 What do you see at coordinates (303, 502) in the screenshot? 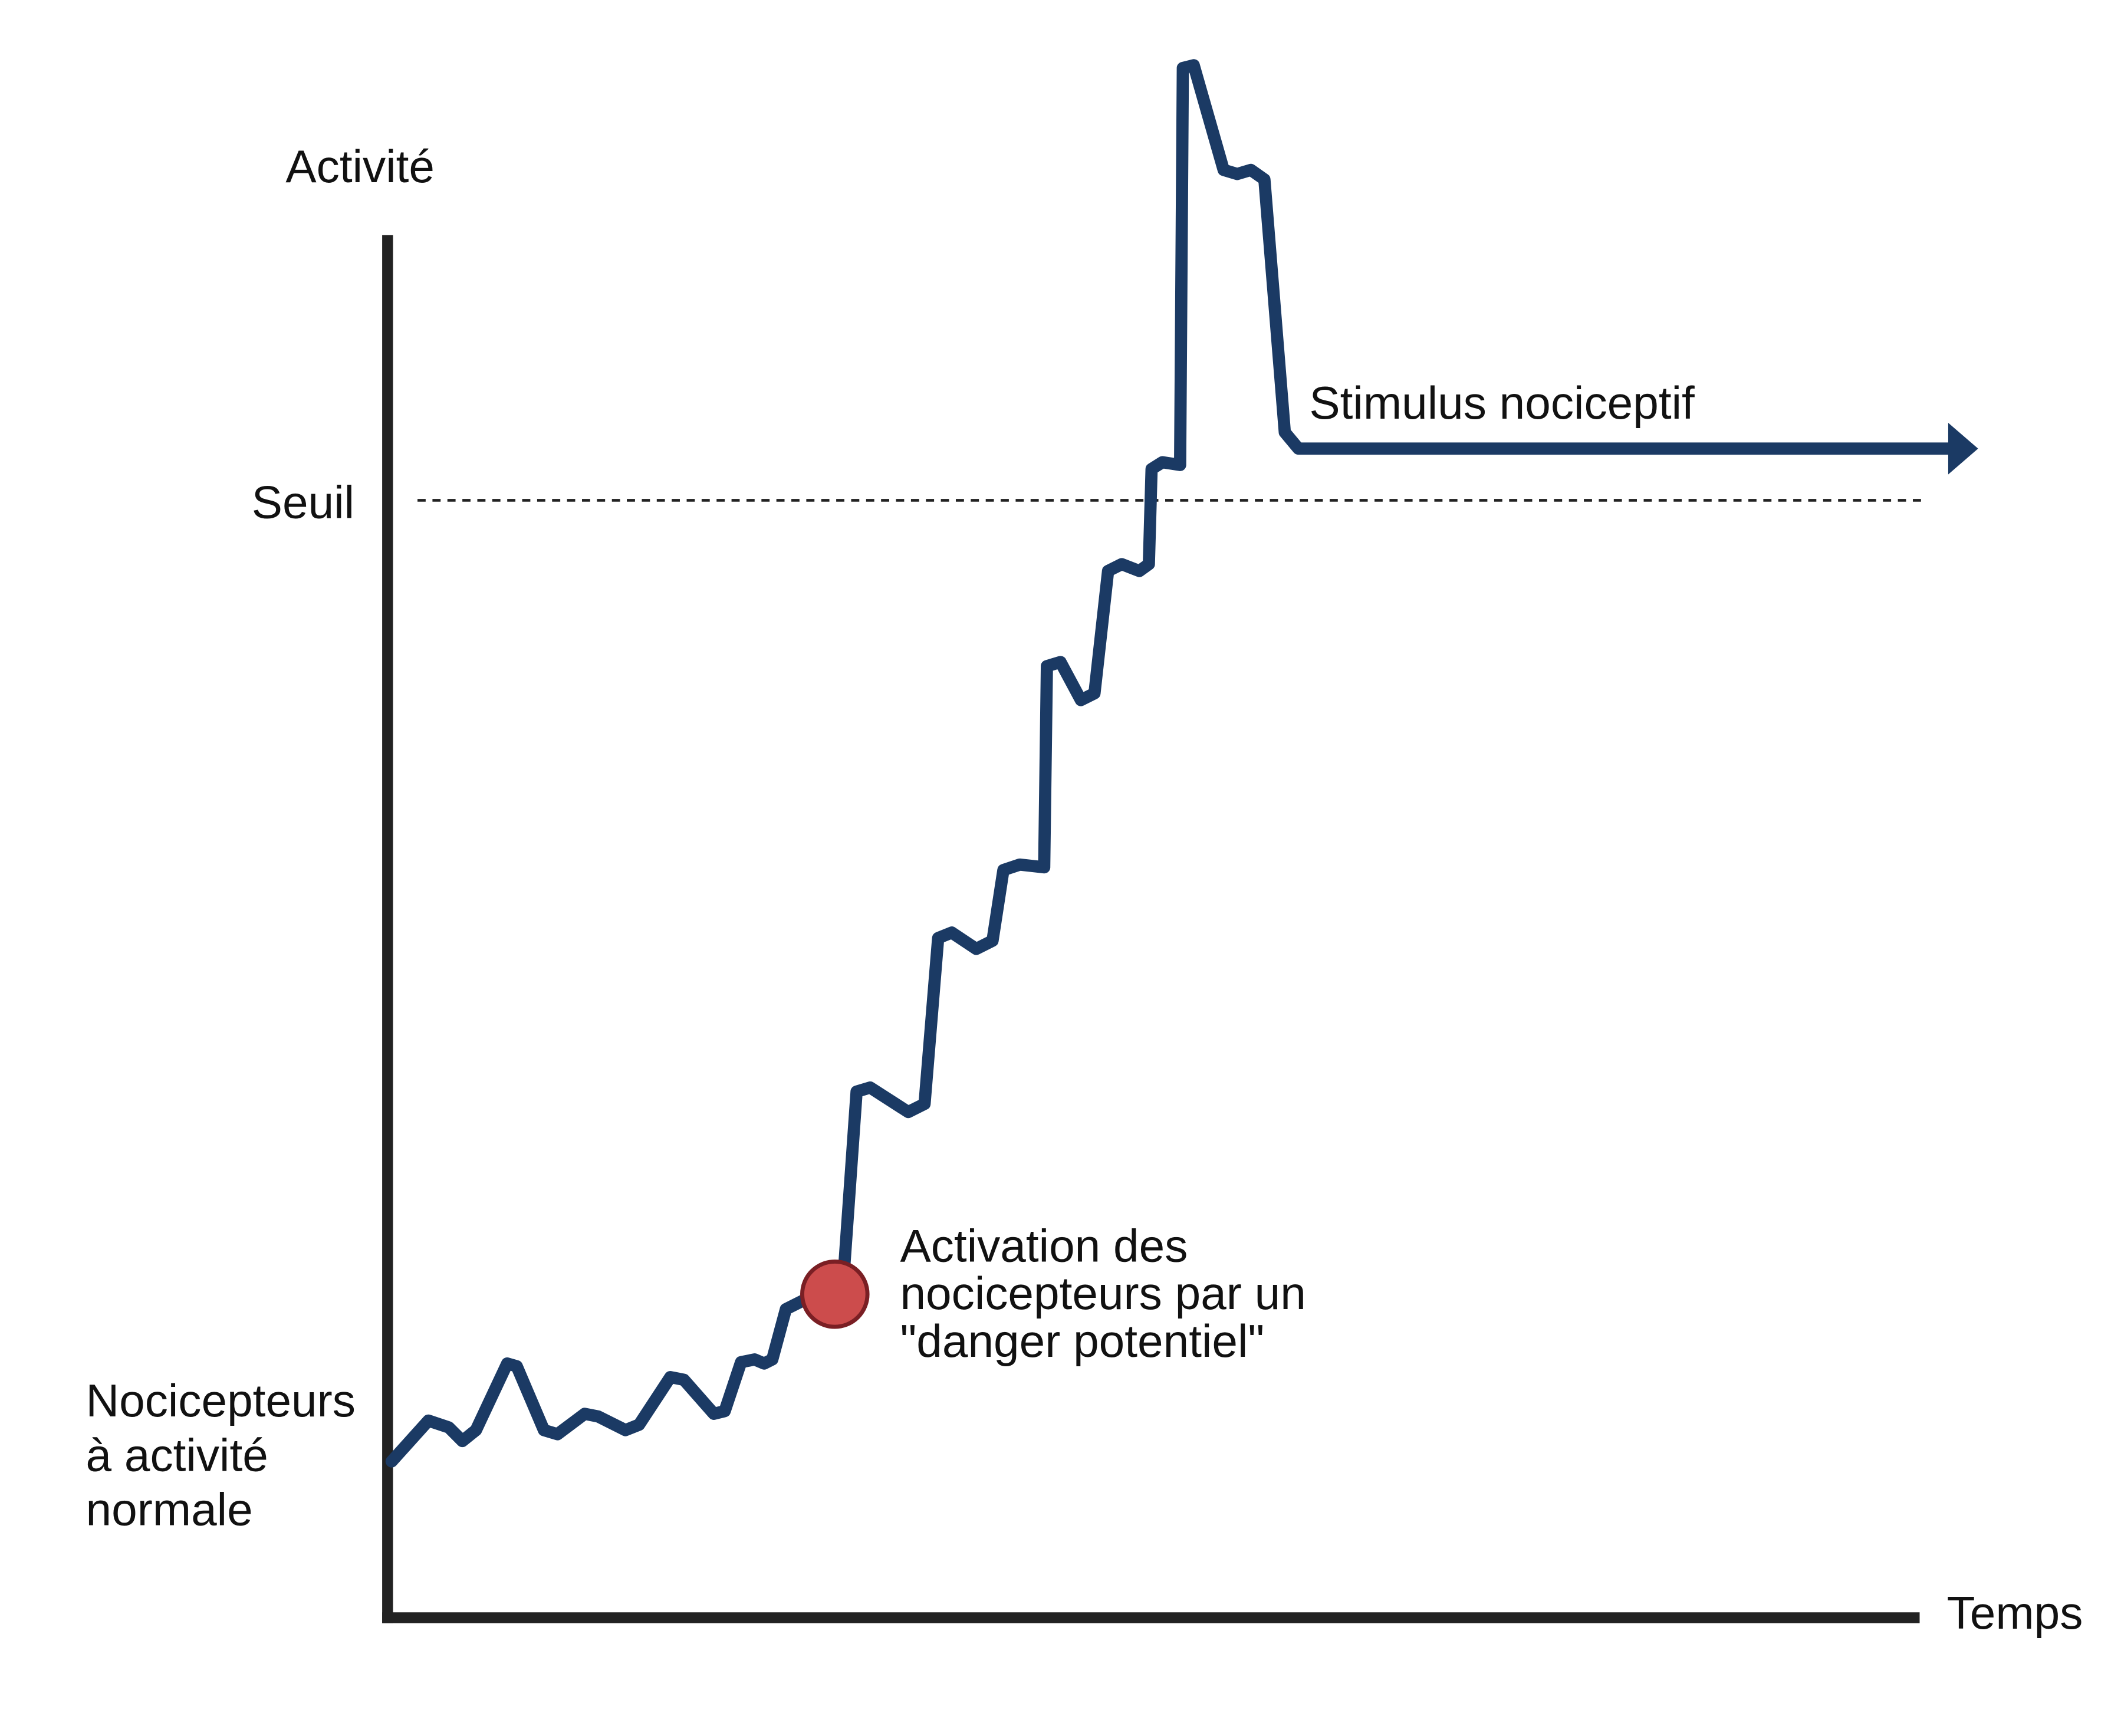
I see `threshold-label: Seuil` at bounding box center [303, 502].